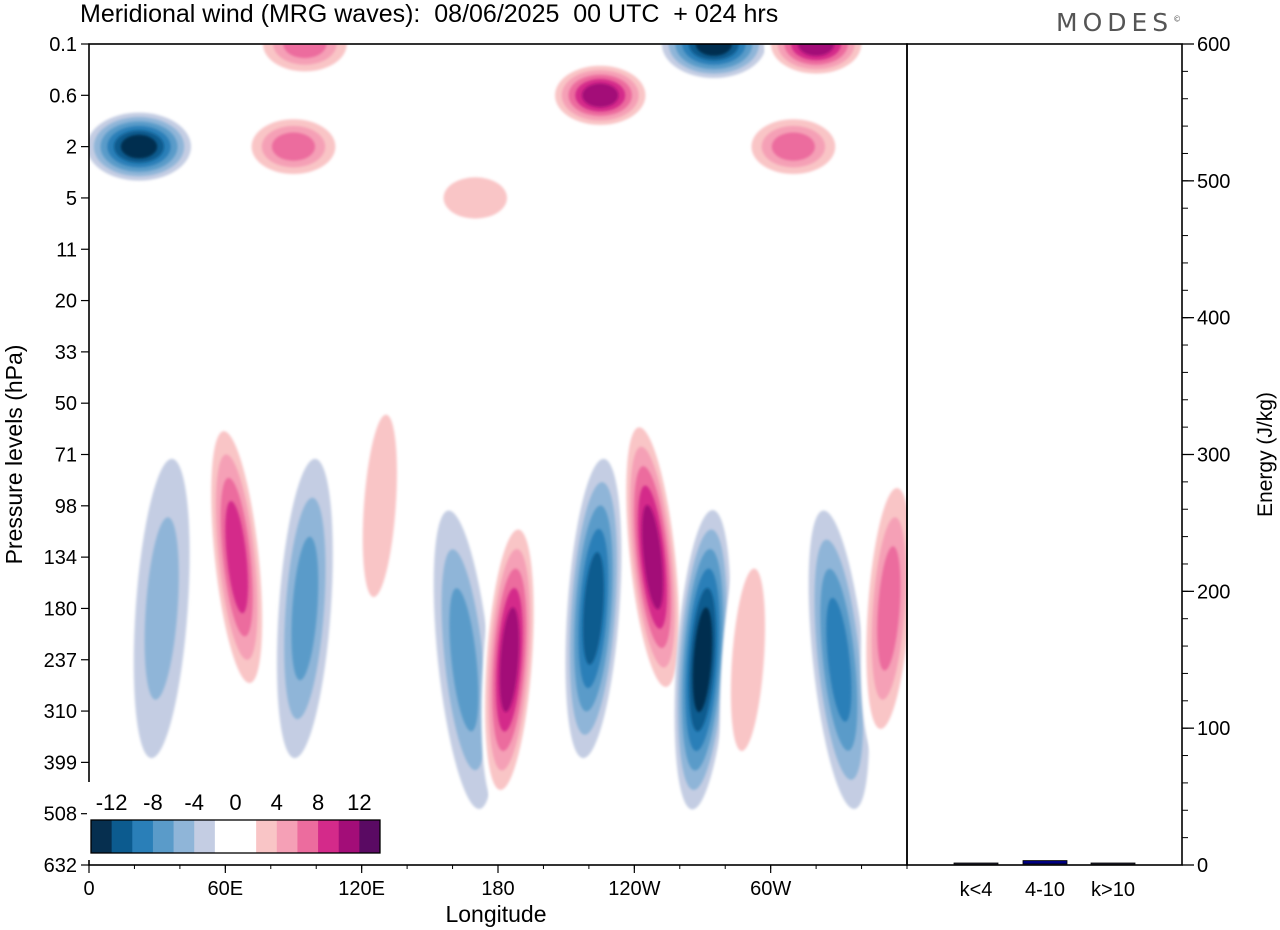 The width and height of the screenshot is (1280, 930). Describe the element at coordinates (359, 802) in the screenshot. I see `colorbar-label: 12` at that location.